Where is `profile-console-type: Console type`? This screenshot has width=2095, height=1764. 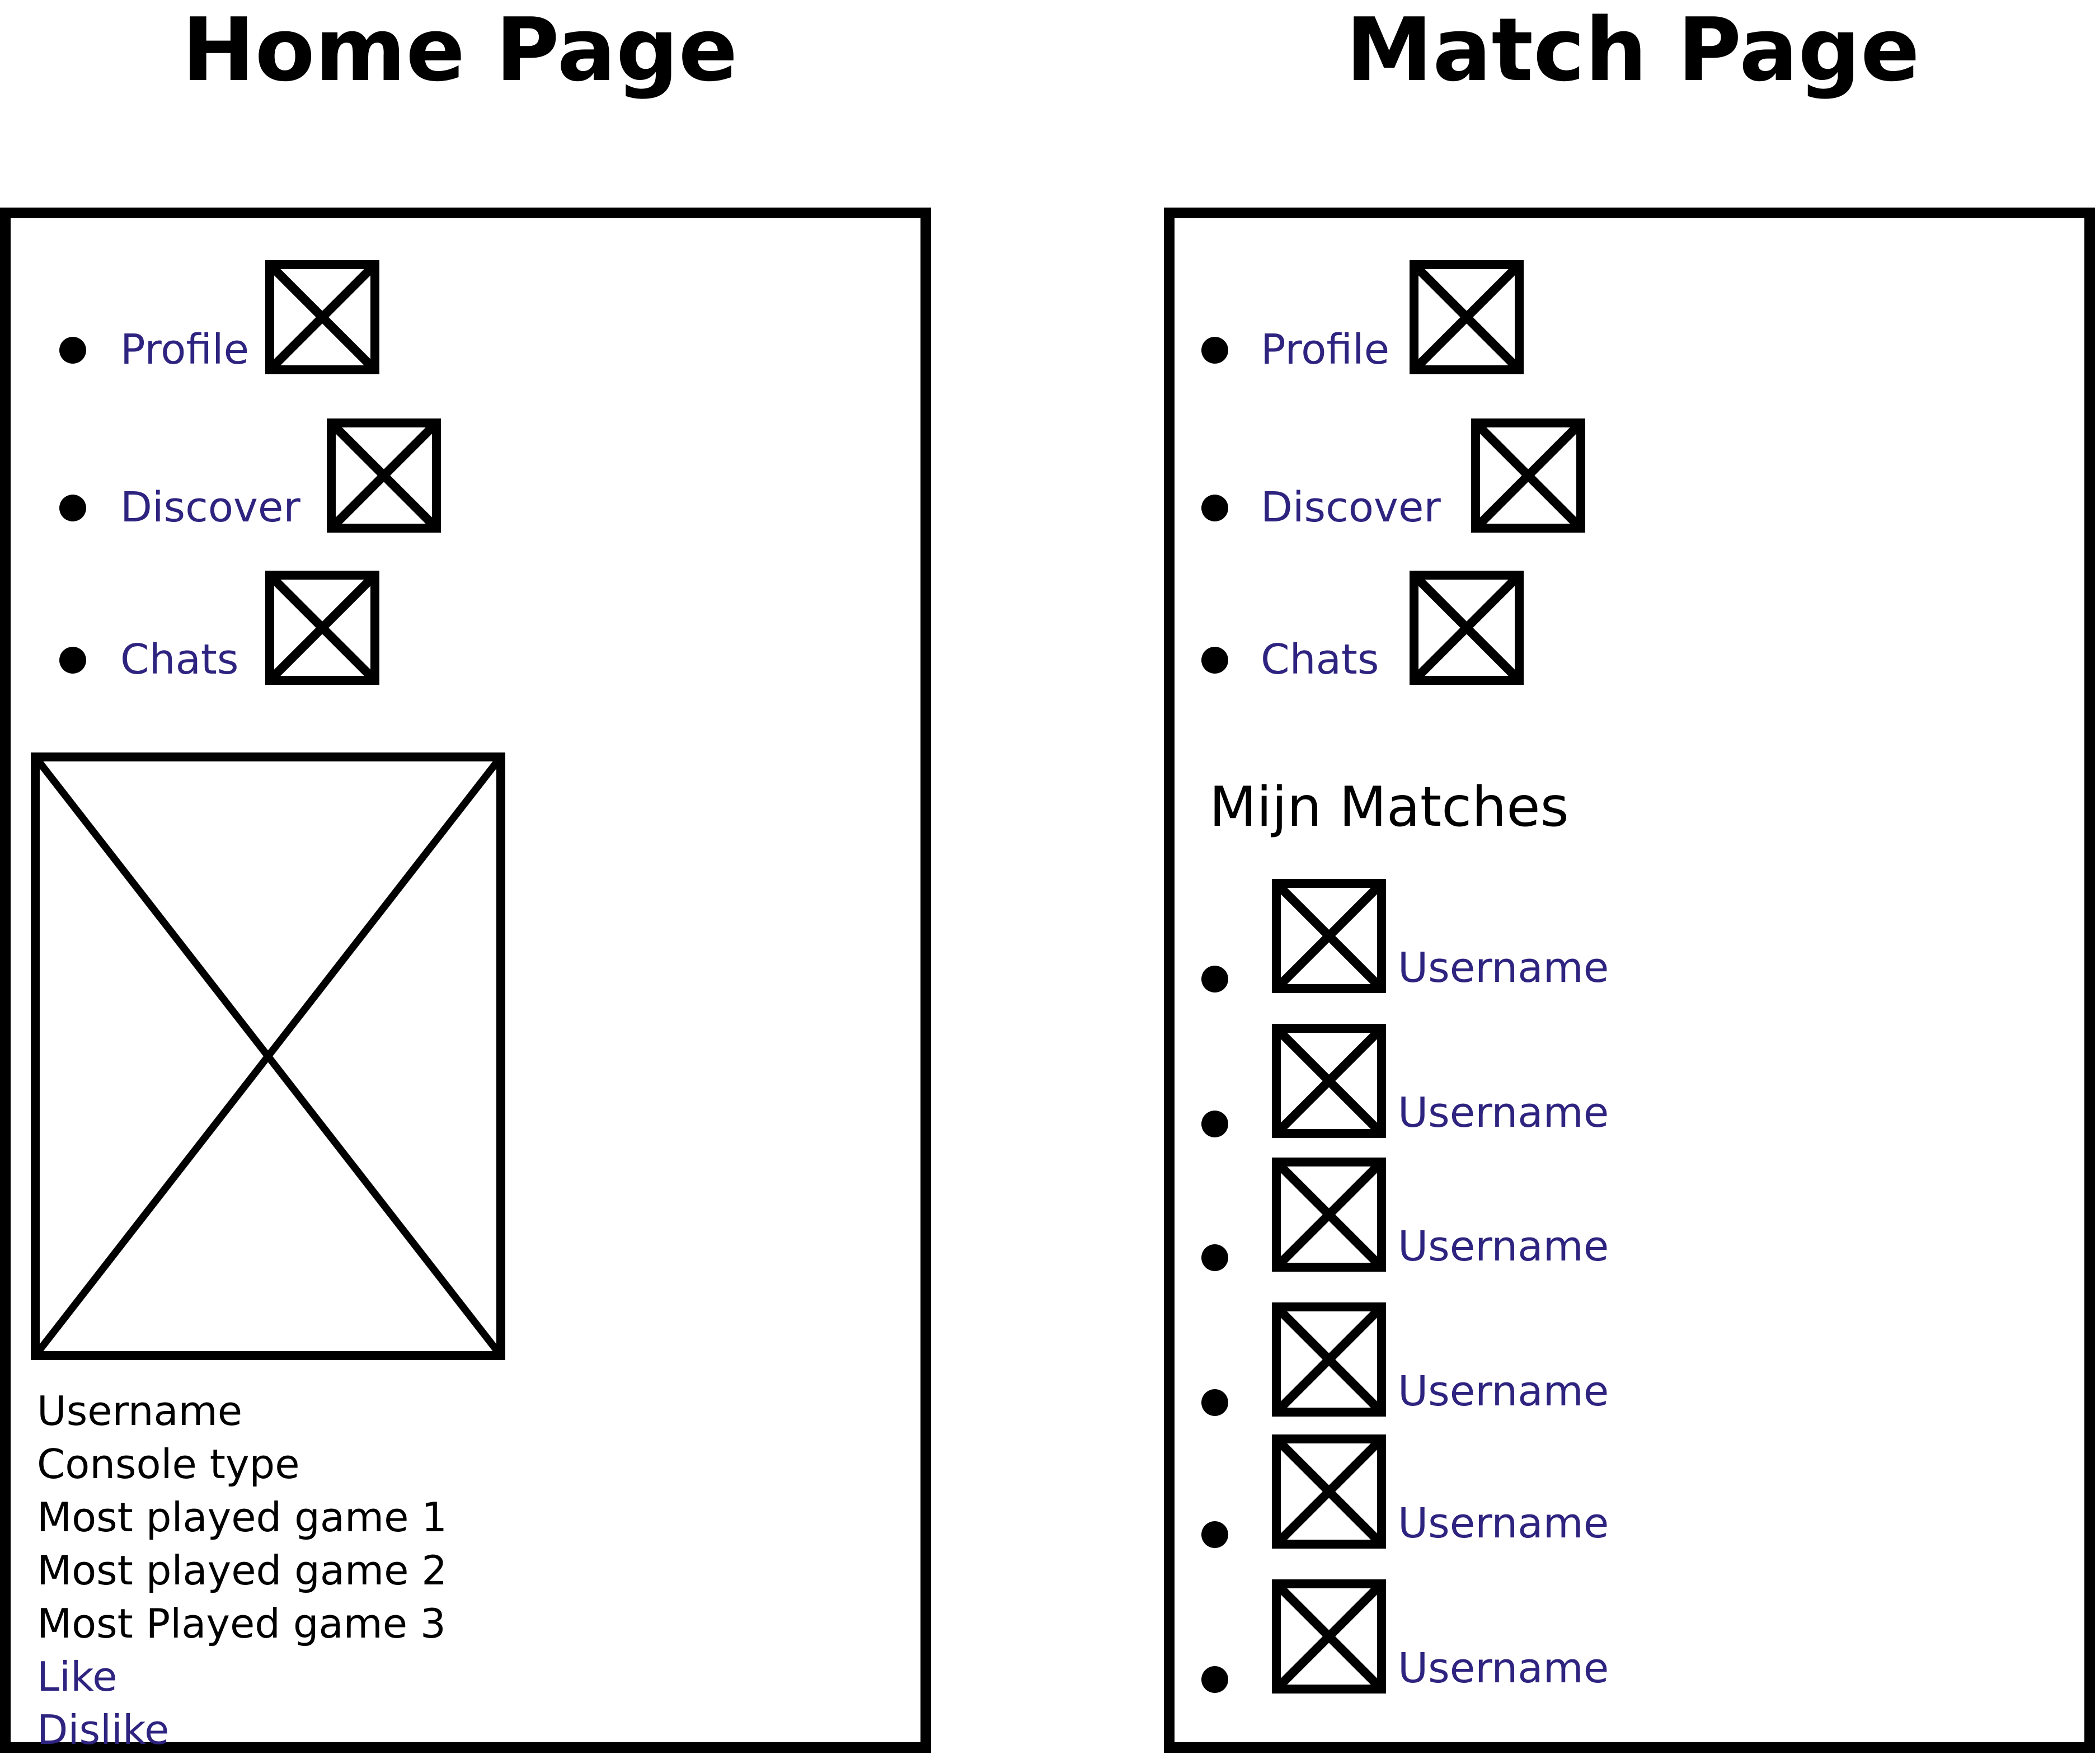
profile-console-type: Console type is located at coordinates (168, 1464).